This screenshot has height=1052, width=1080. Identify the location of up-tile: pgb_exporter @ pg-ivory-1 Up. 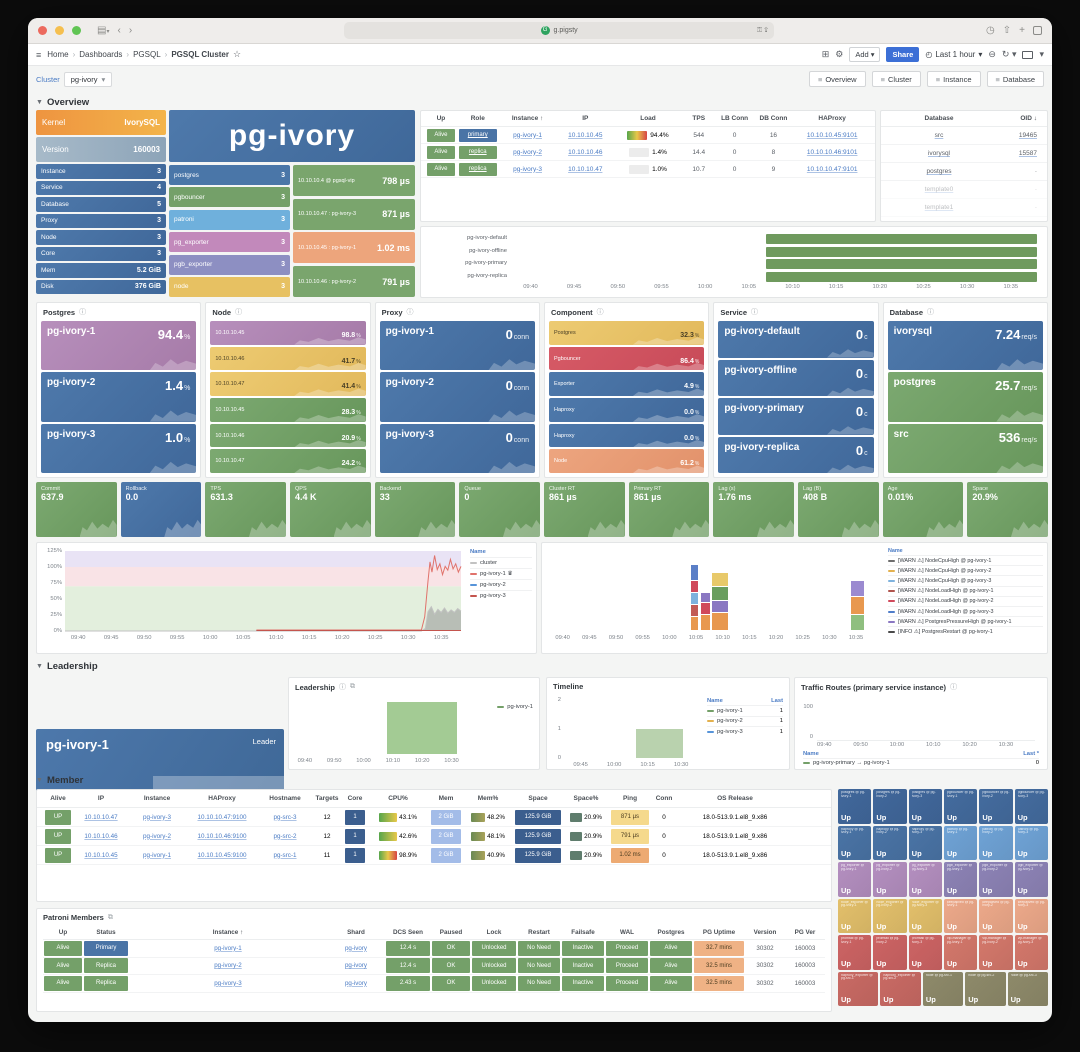
(960, 879).